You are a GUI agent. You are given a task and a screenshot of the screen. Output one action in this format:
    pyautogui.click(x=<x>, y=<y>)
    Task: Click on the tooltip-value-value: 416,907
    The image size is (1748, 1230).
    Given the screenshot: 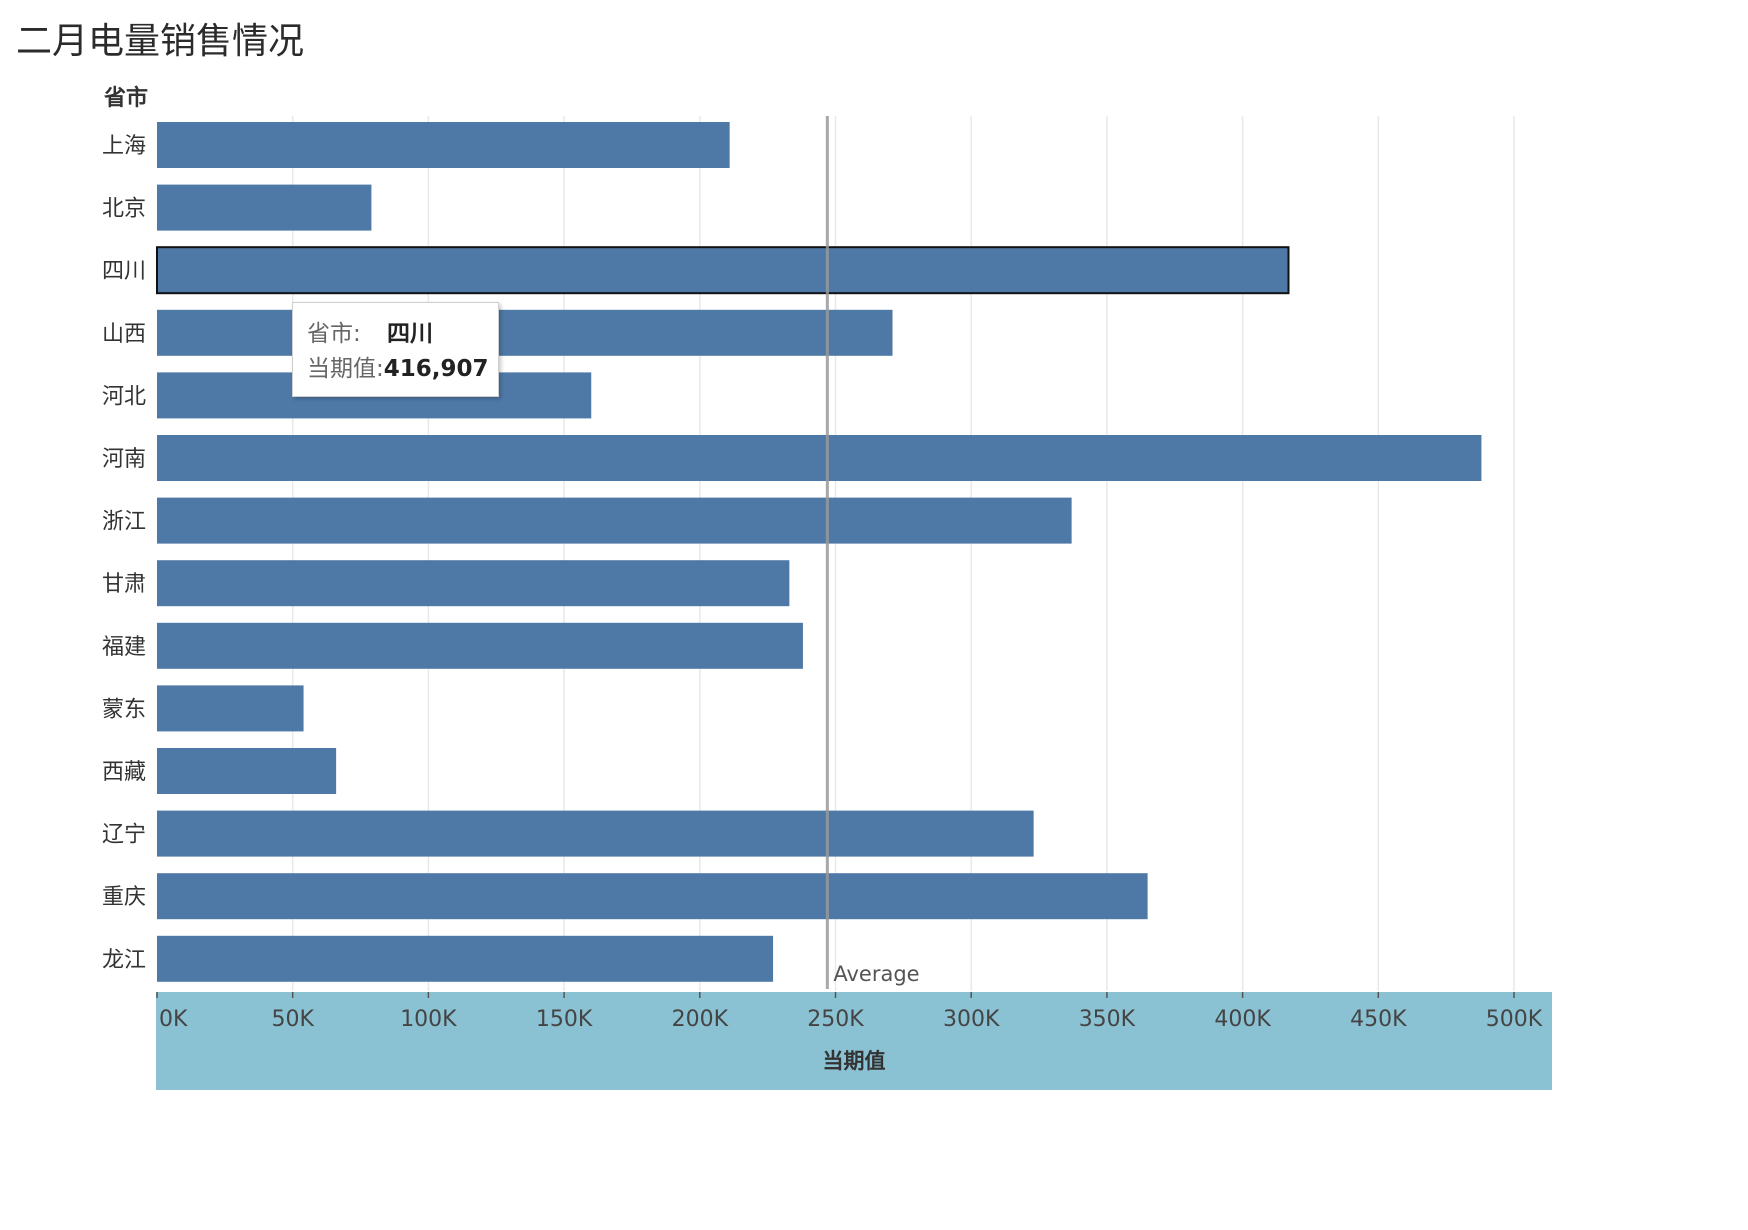 What is the action you would take?
    pyautogui.click(x=436, y=369)
    